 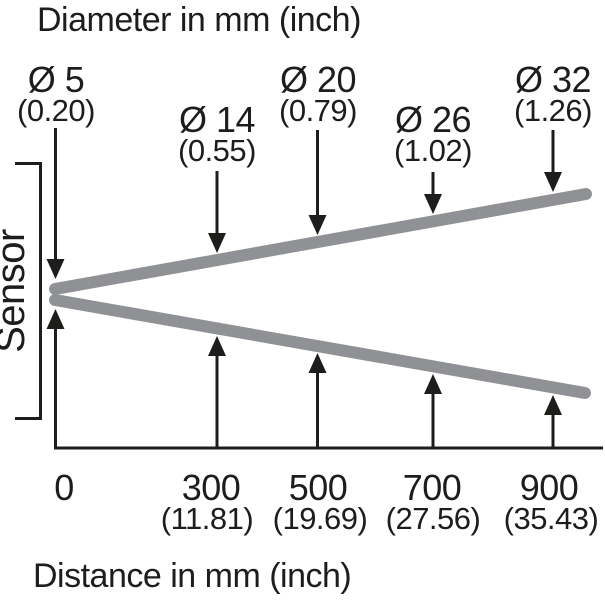 What do you see at coordinates (433, 150) in the screenshot?
I see `diameter-inch-label: (1.02)` at bounding box center [433, 150].